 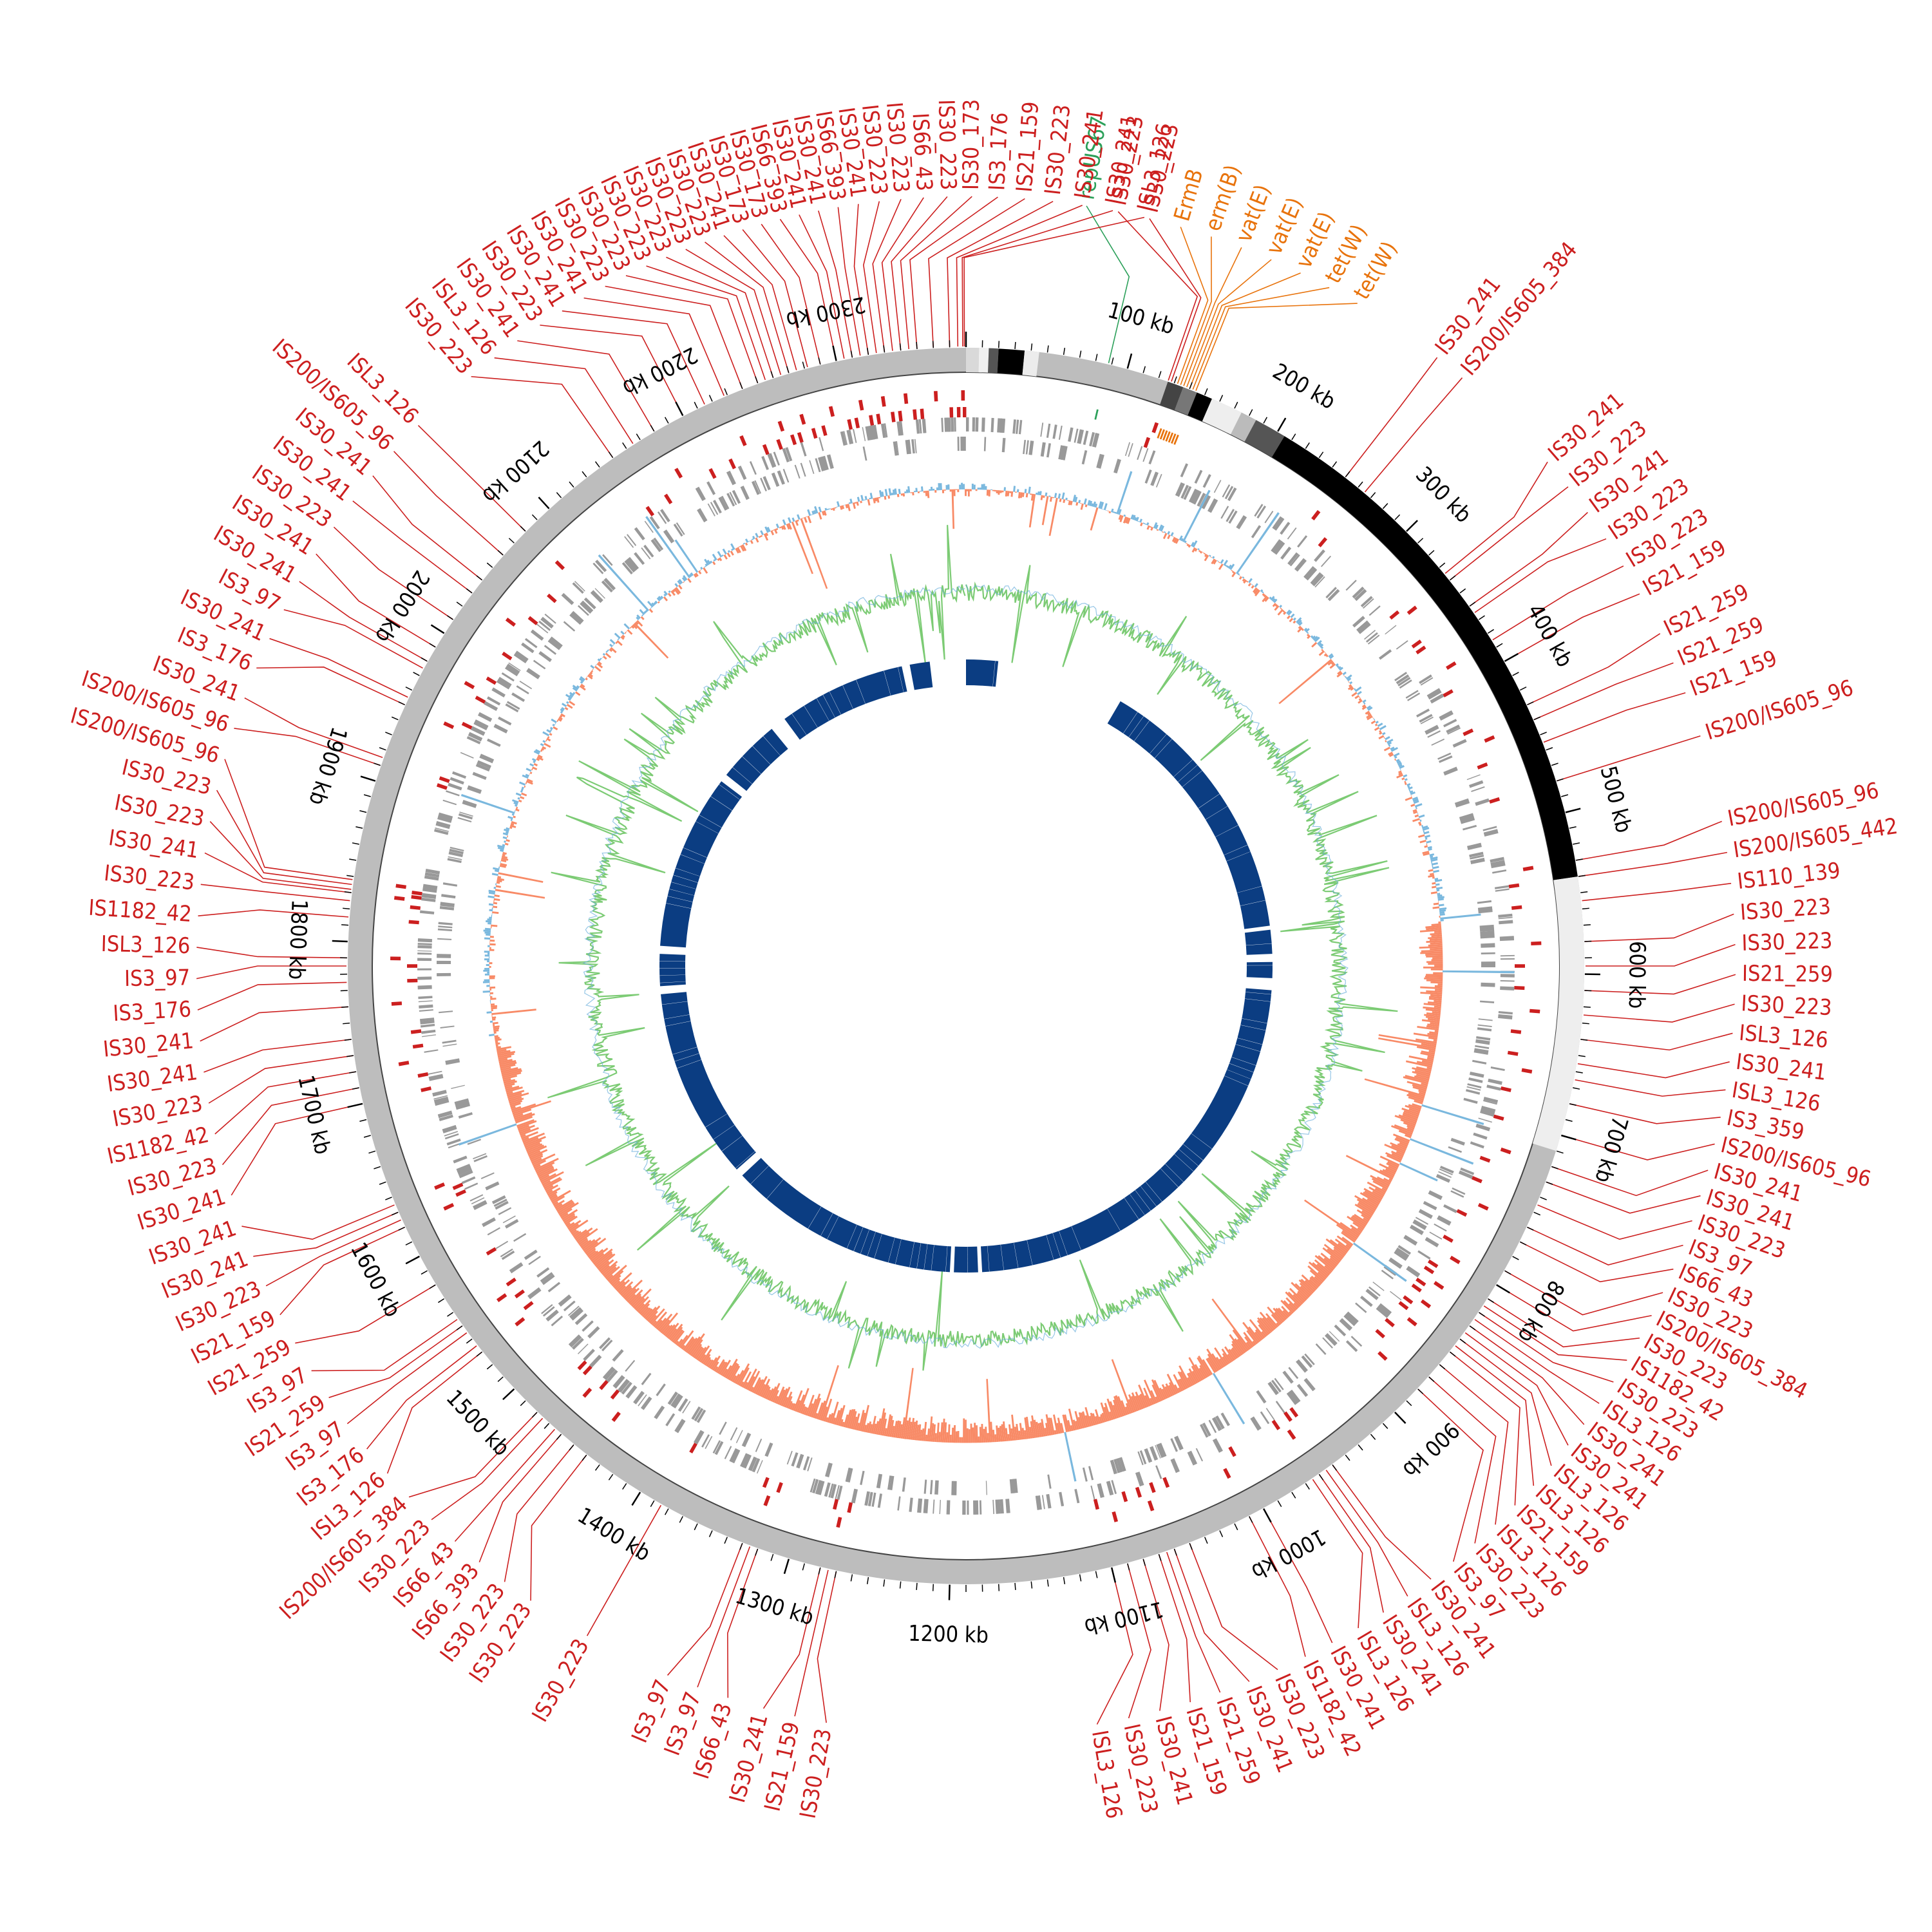 I want to click on blast-hit-arc, so click(x=966, y=1259).